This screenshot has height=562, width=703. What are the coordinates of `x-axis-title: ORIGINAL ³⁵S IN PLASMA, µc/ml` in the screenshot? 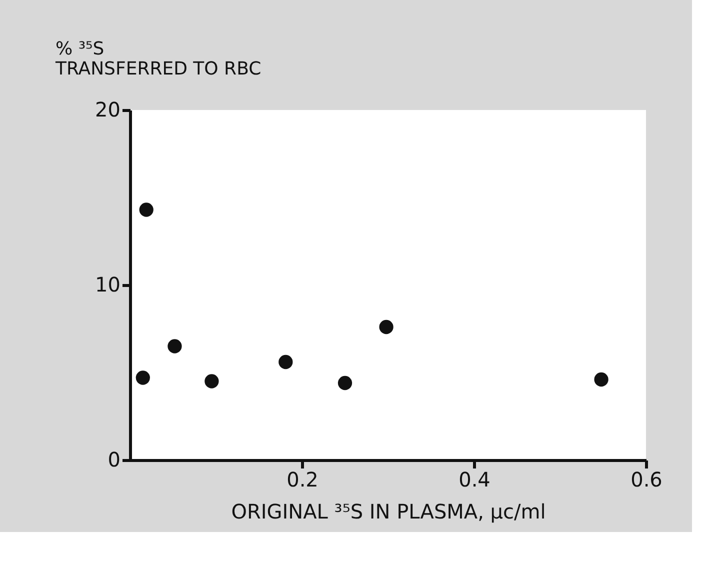 It's located at (388, 512).